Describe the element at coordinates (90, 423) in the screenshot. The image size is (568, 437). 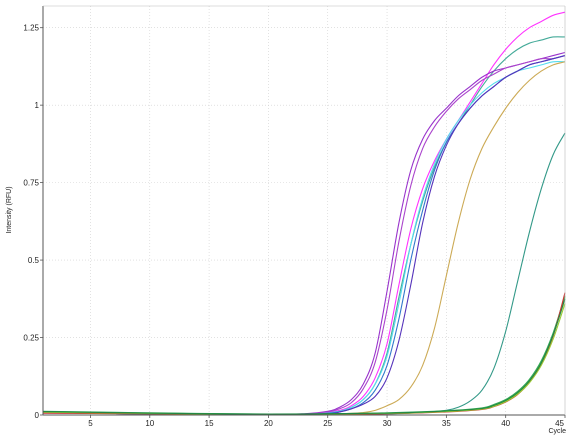
I see `x-tick-label: 5` at that location.